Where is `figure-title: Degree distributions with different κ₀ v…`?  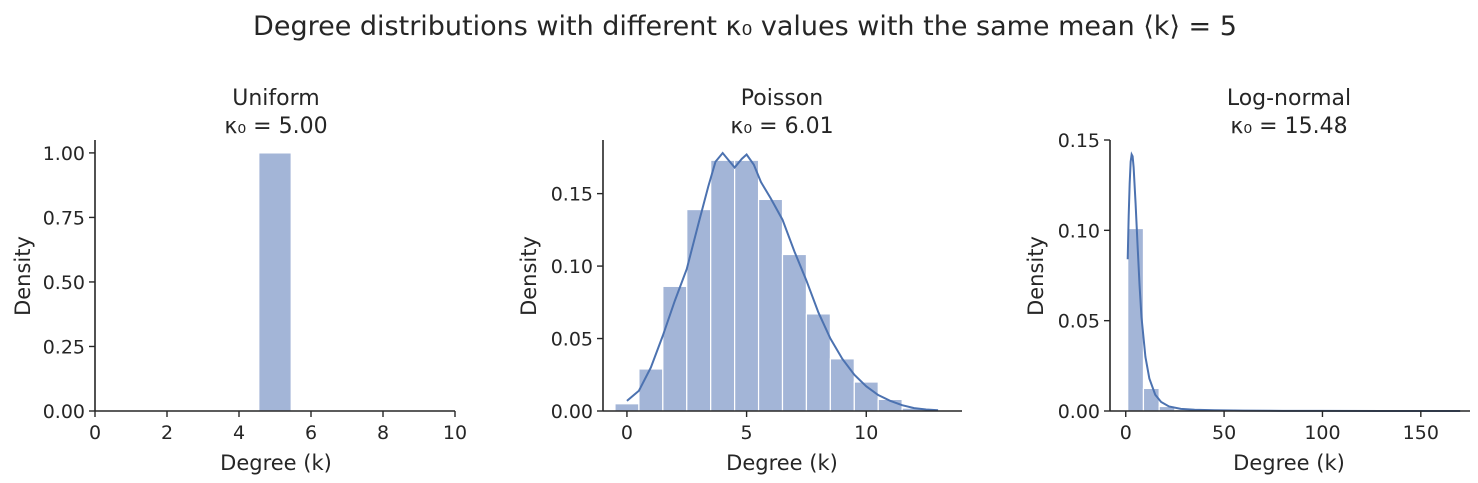
figure-title: Degree distributions with different κ₀ v… is located at coordinates (745, 26).